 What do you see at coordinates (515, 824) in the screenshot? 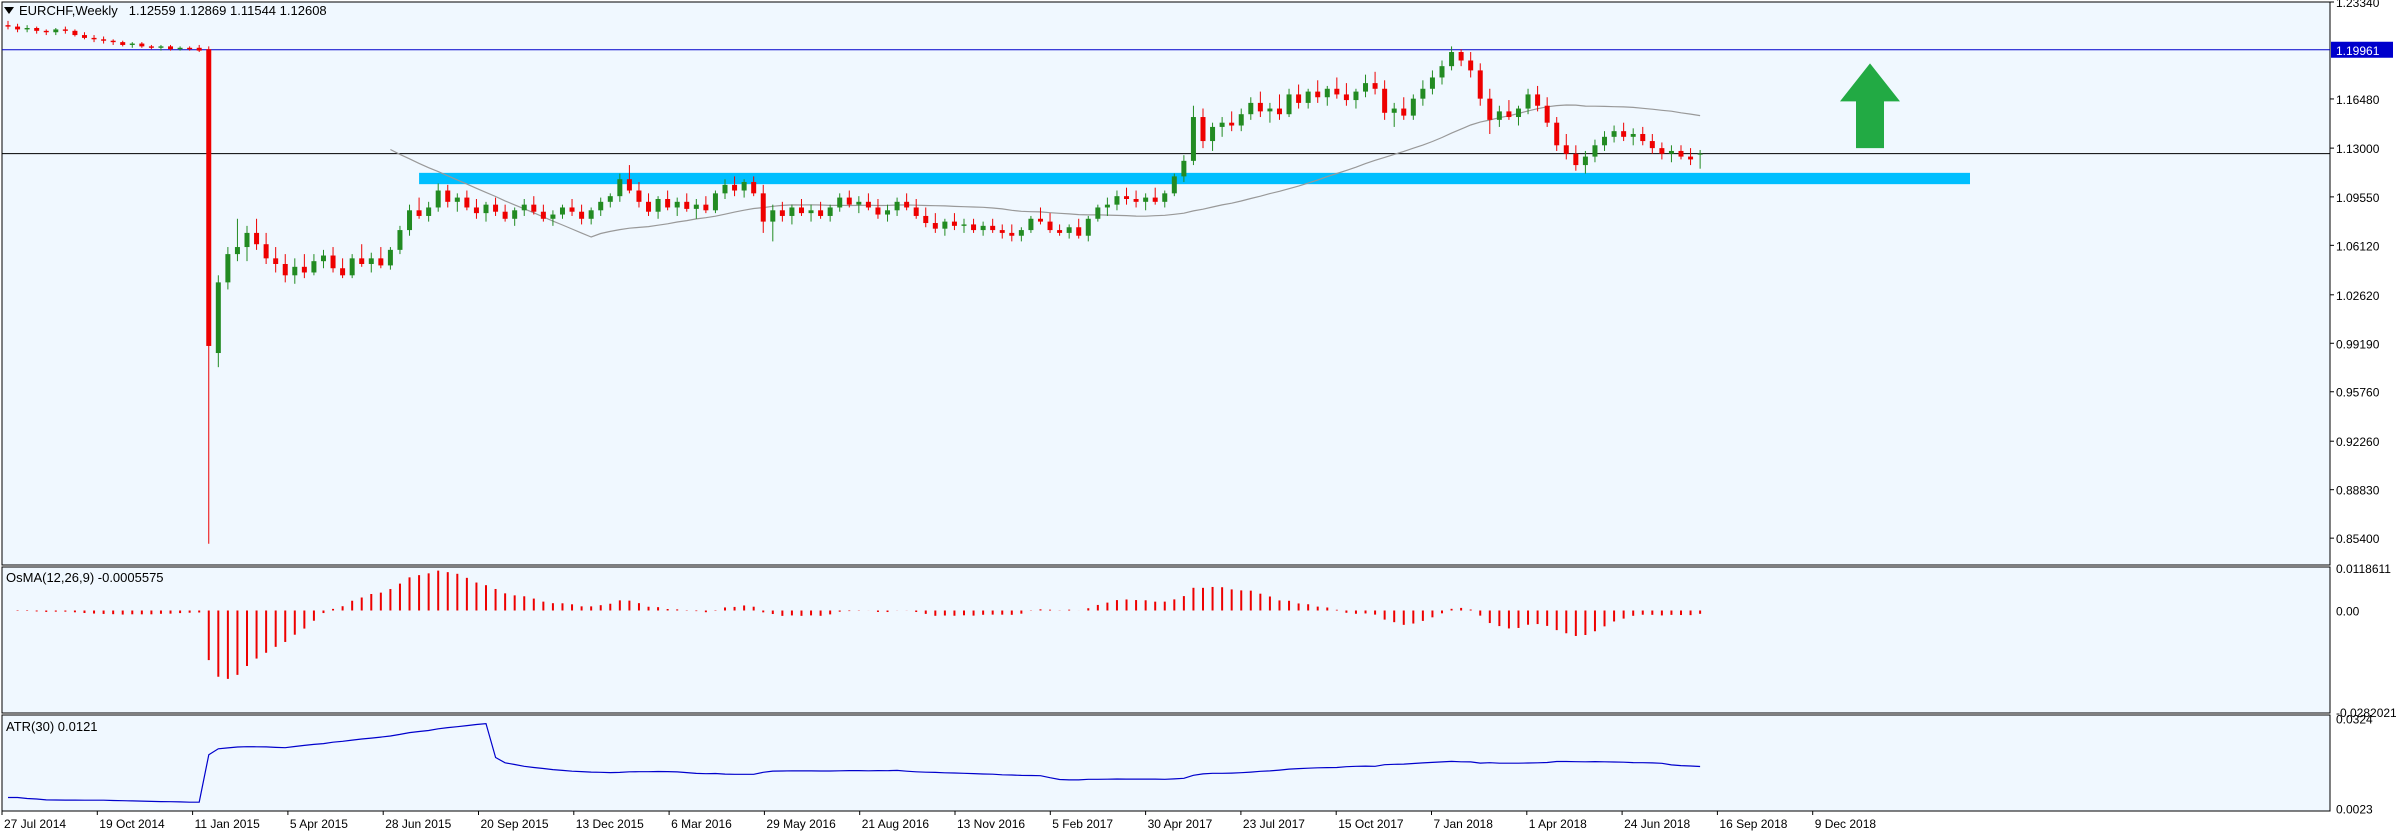
I see `x-tick-label: 20 Sep 2015` at bounding box center [515, 824].